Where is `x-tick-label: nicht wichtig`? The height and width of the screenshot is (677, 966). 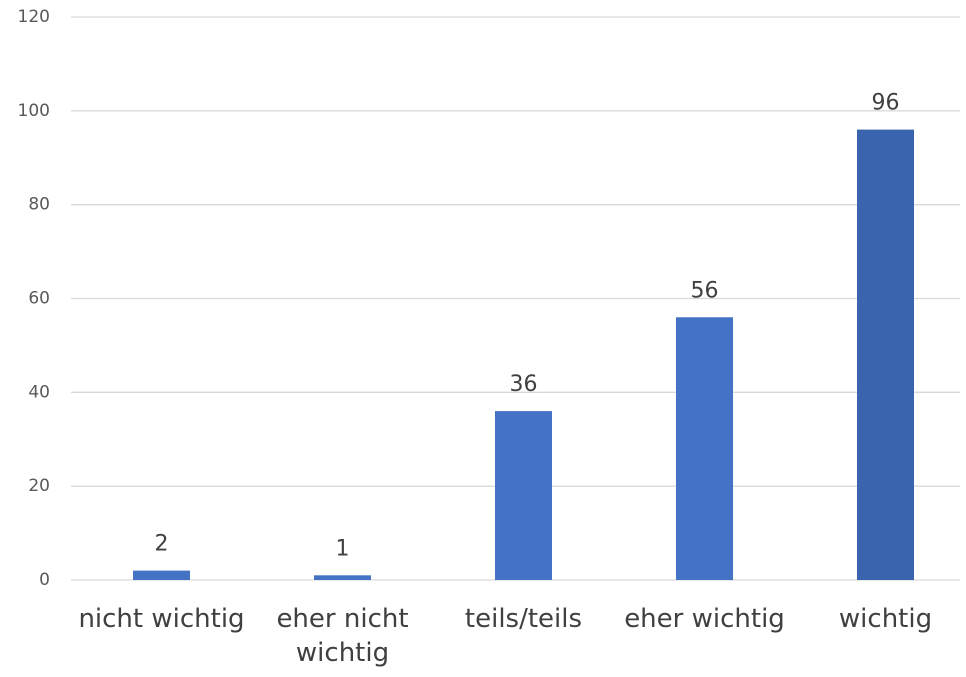 x-tick-label: nicht wichtig is located at coordinates (161, 619).